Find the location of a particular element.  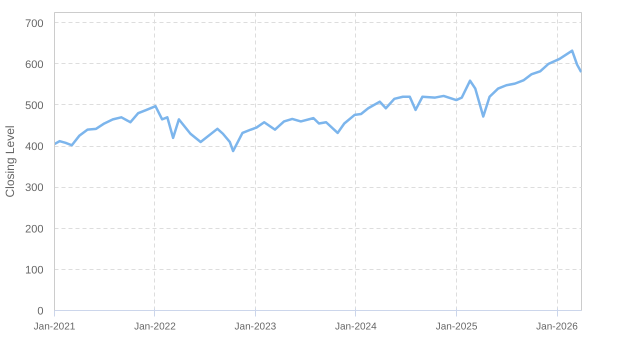

y-axis-title: Closing Level is located at coordinates (10, 161).